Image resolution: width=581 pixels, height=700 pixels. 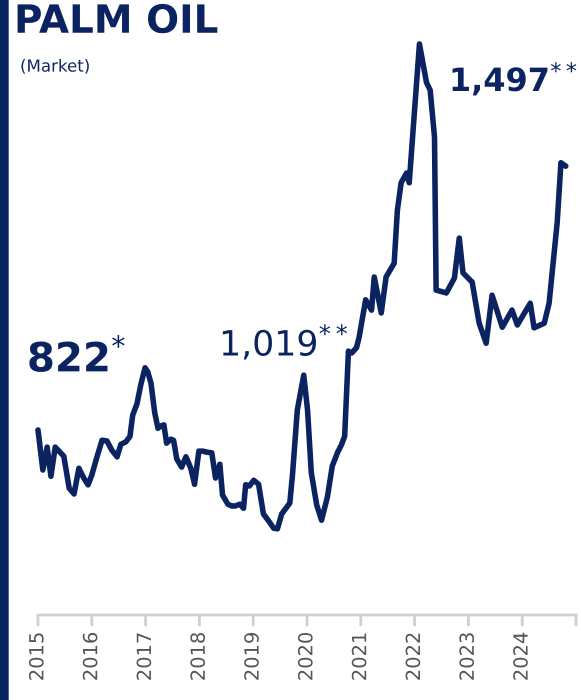 I want to click on annotation: 822$^{*}$, so click(x=77, y=353).